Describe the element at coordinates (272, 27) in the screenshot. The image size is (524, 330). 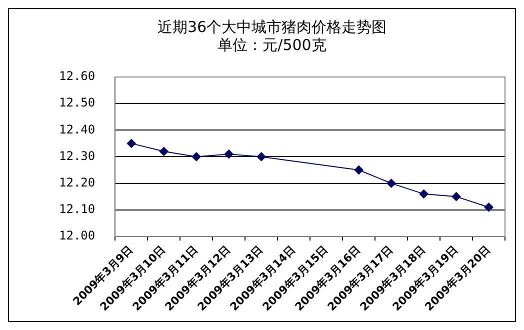
I see `chart-title: 近期36个大中城市猪肉价格走势图` at that location.